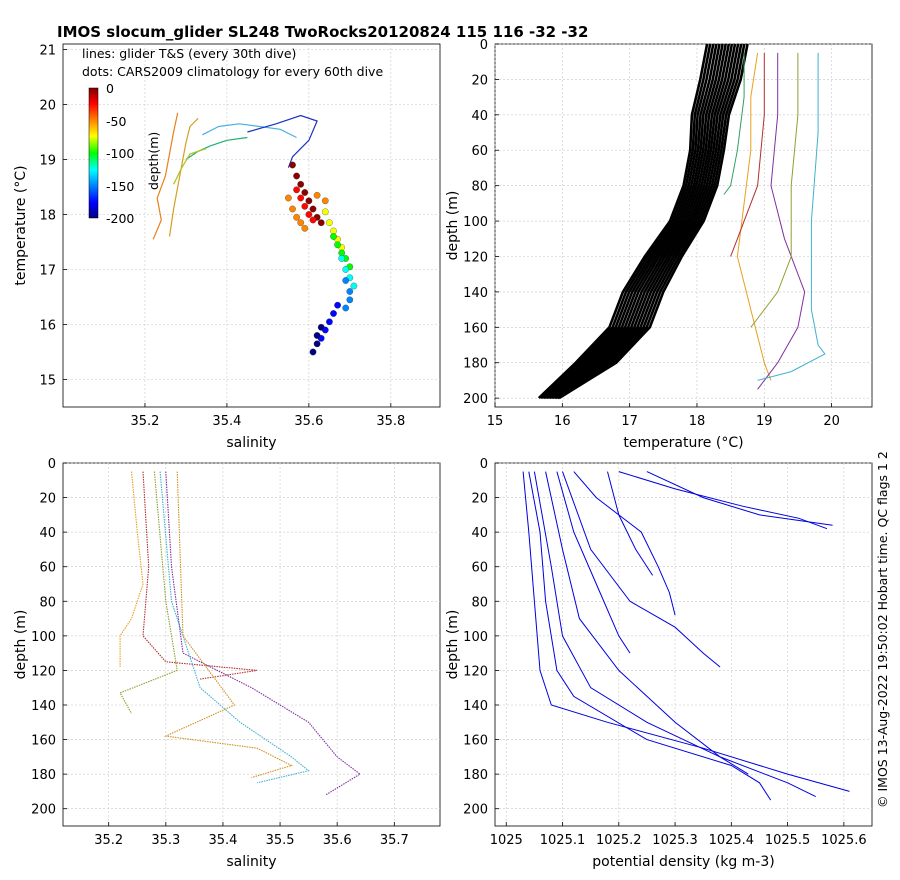  Describe the element at coordinates (764, 421) in the screenshot. I see `x-tick-label: 19` at that location.